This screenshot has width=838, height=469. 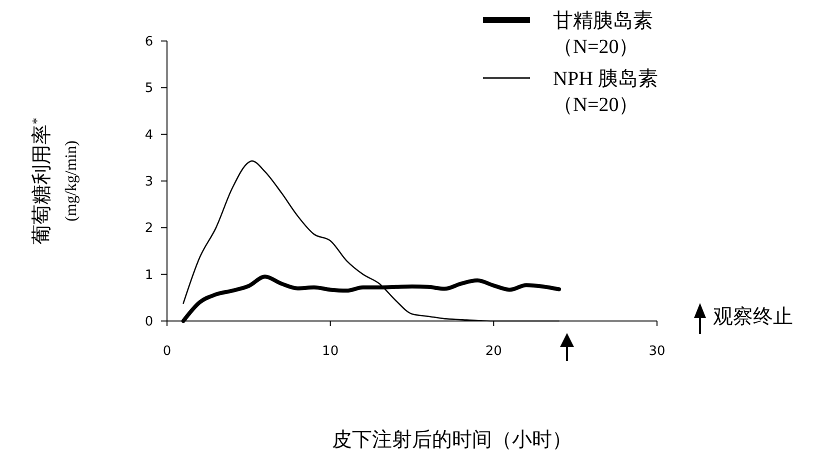 I want to click on y-tick-label: 4, so click(x=149, y=135).